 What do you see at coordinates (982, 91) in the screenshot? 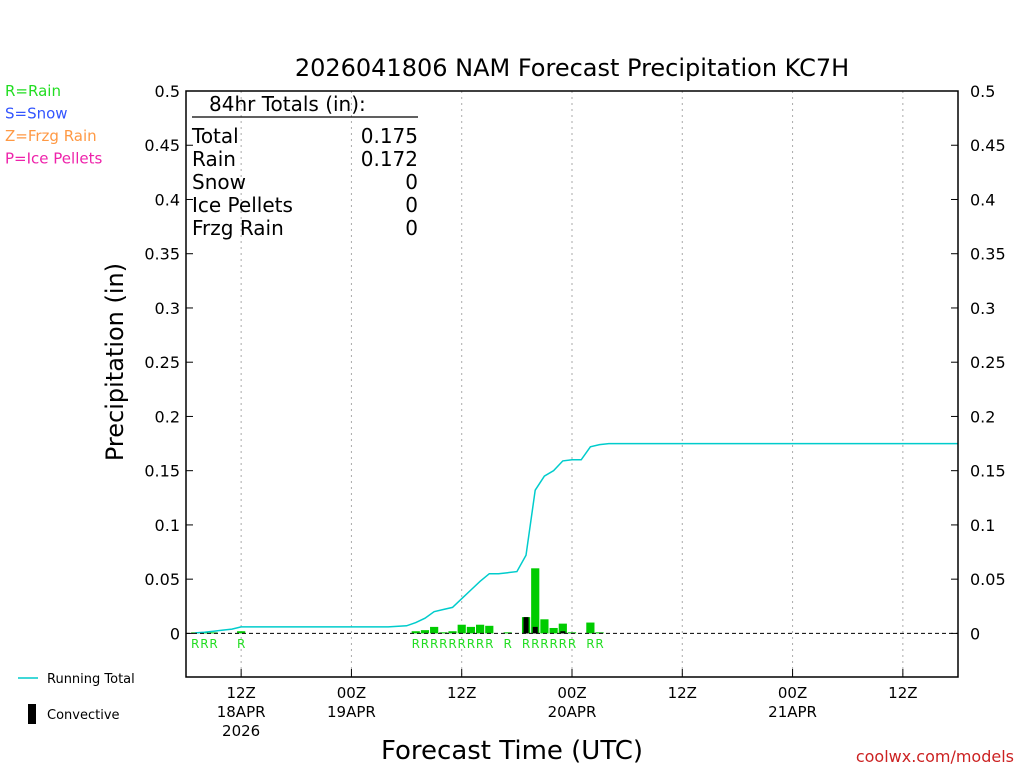
I see `y-tick-label-right: 0.5` at bounding box center [982, 91].